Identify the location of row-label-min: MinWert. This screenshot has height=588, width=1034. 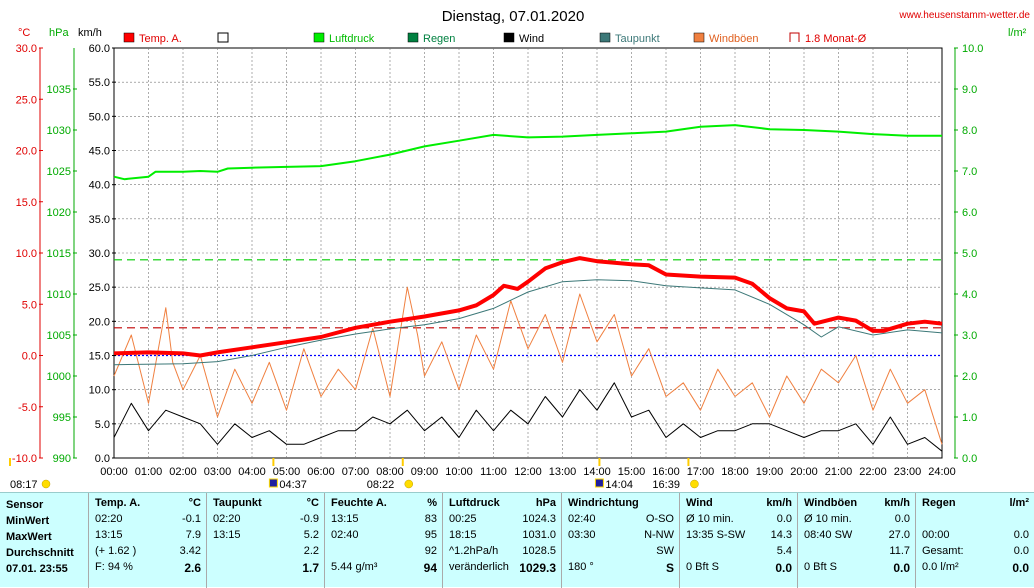
(28, 521).